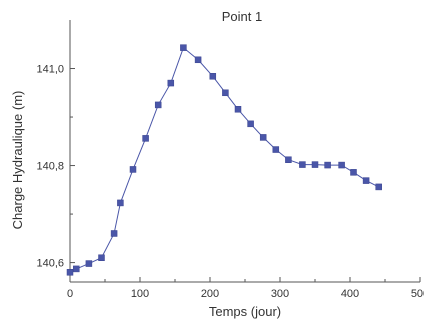 The height and width of the screenshot is (323, 424). I want to click on x-tick-label: 0, so click(70, 294).